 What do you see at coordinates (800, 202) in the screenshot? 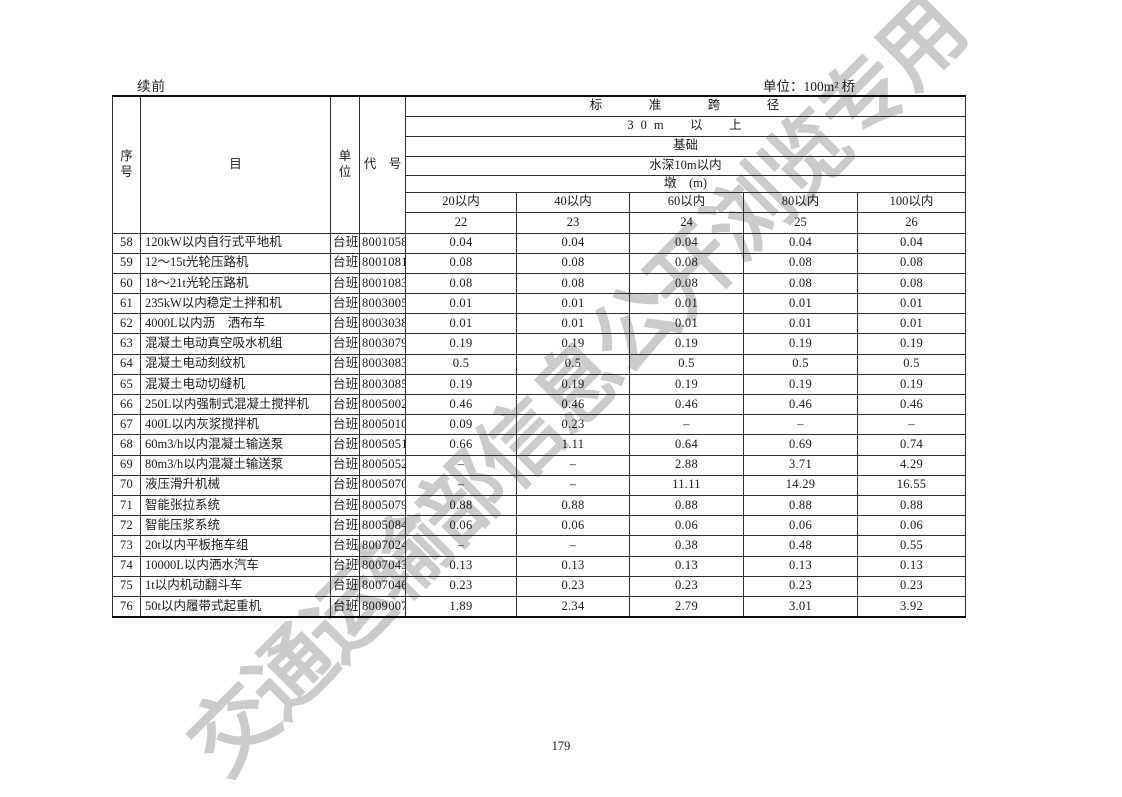
I see `col-header-within-80: 80以内` at bounding box center [800, 202].